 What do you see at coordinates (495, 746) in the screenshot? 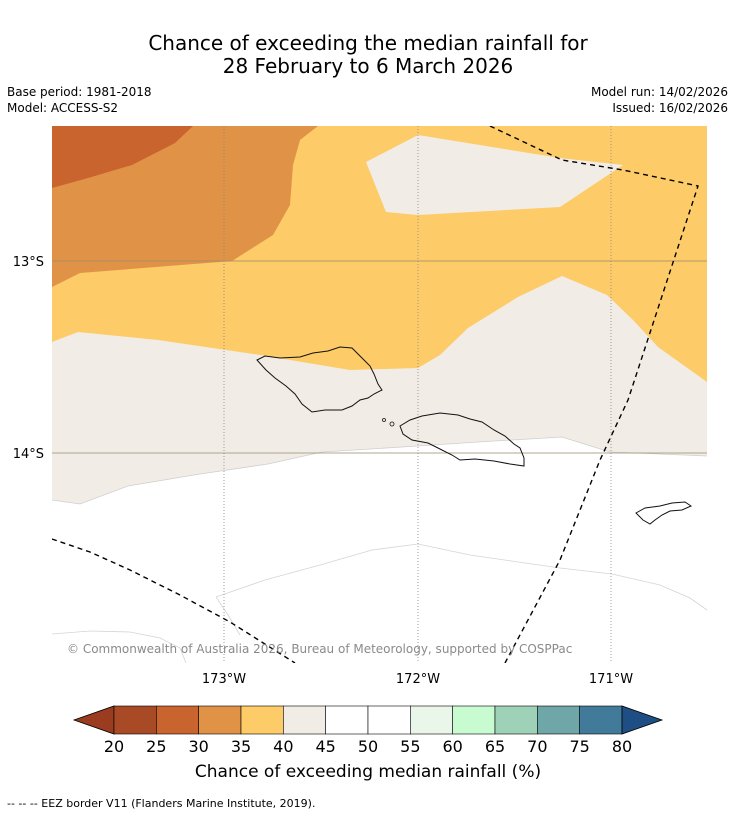
I see `colorbar-tick-label: 65` at bounding box center [495, 746].